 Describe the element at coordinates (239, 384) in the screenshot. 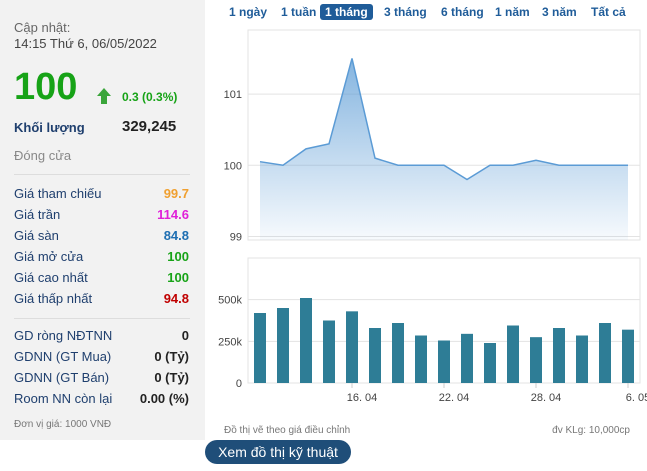

I see `y-tick-label: 0` at that location.